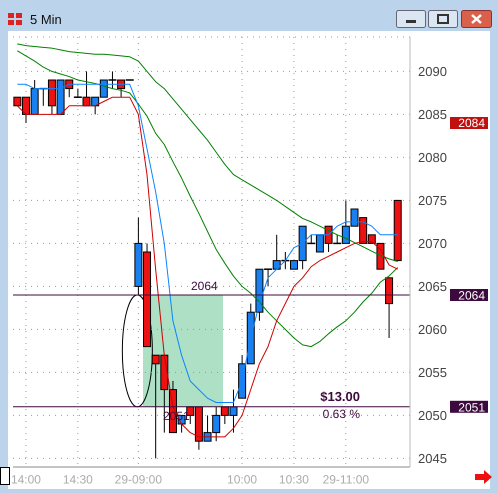 The height and width of the screenshot is (493, 498). Describe the element at coordinates (294, 479) in the screenshot. I see `x-tick-label: 10:30` at that location.